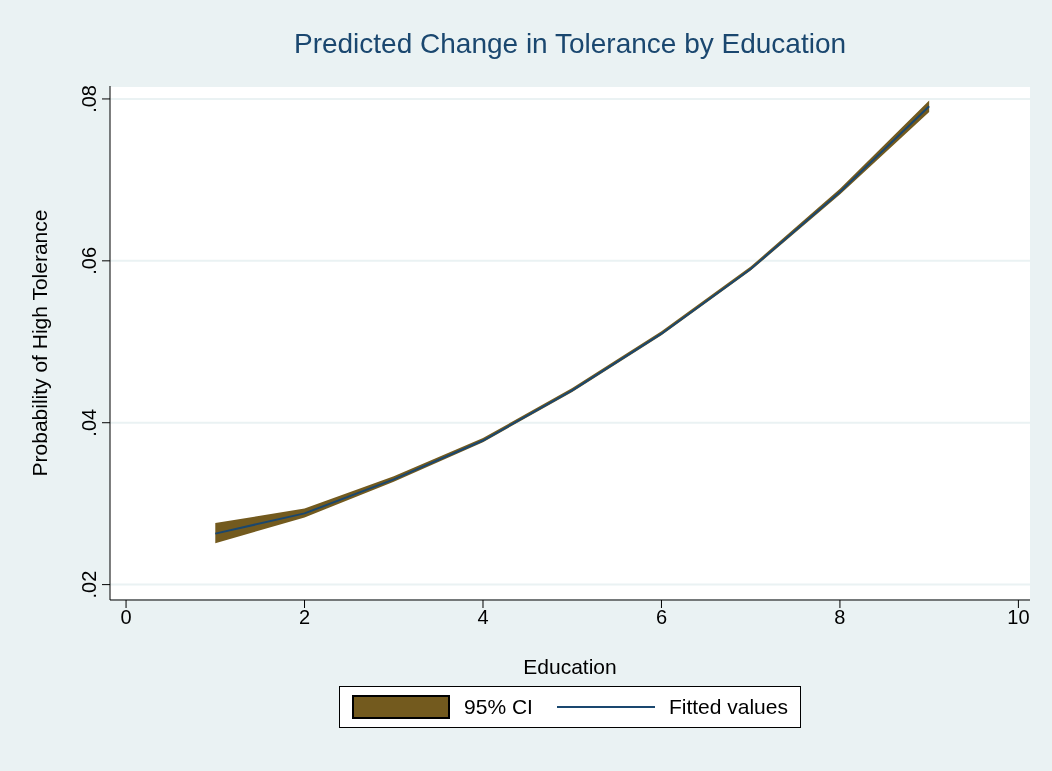  What do you see at coordinates (89, 584) in the screenshot?
I see `y-tick-label: .02` at bounding box center [89, 584].